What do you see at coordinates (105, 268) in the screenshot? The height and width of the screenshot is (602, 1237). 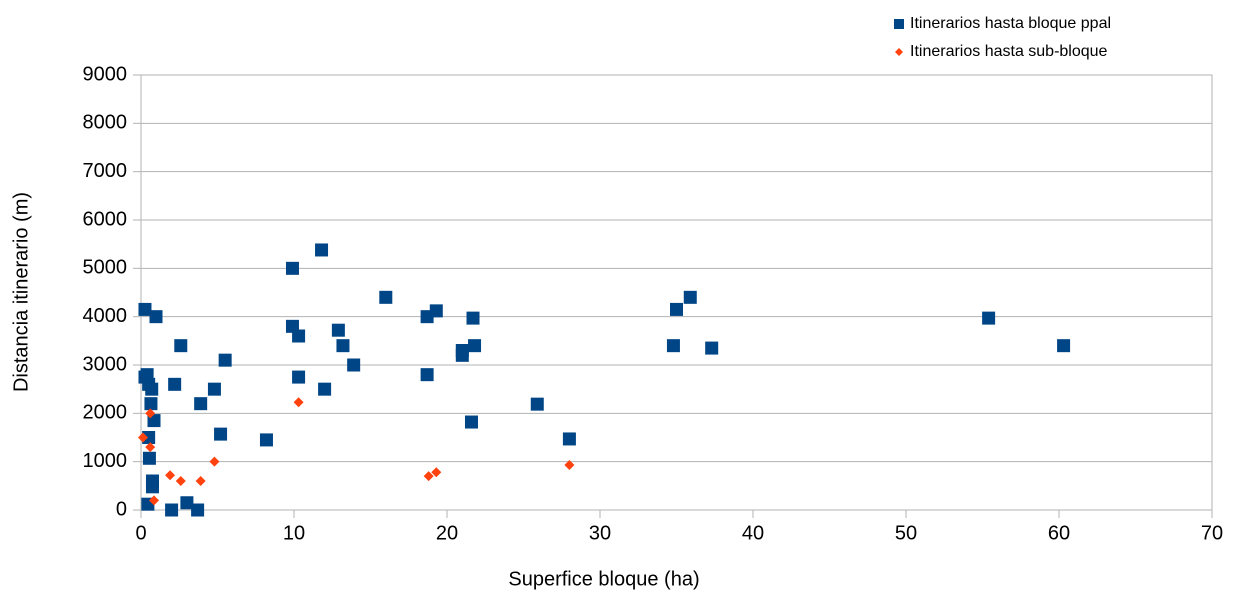 I see `y-tick-label: 5000` at bounding box center [105, 268].